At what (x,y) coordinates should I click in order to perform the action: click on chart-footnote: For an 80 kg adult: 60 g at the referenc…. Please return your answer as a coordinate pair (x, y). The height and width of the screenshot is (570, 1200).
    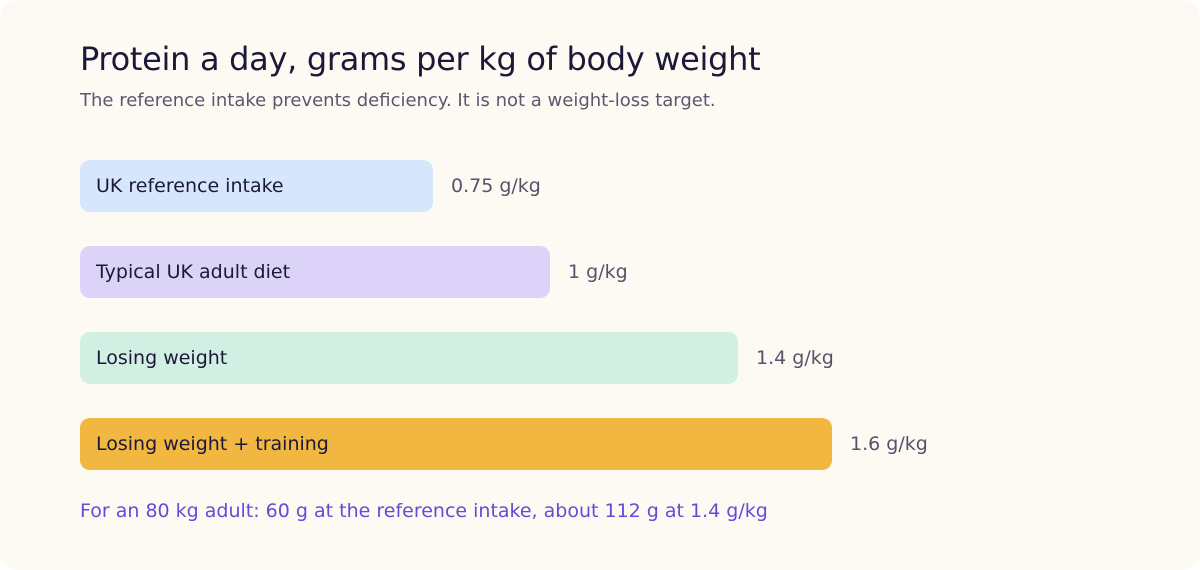
    Looking at the image, I should click on (424, 511).